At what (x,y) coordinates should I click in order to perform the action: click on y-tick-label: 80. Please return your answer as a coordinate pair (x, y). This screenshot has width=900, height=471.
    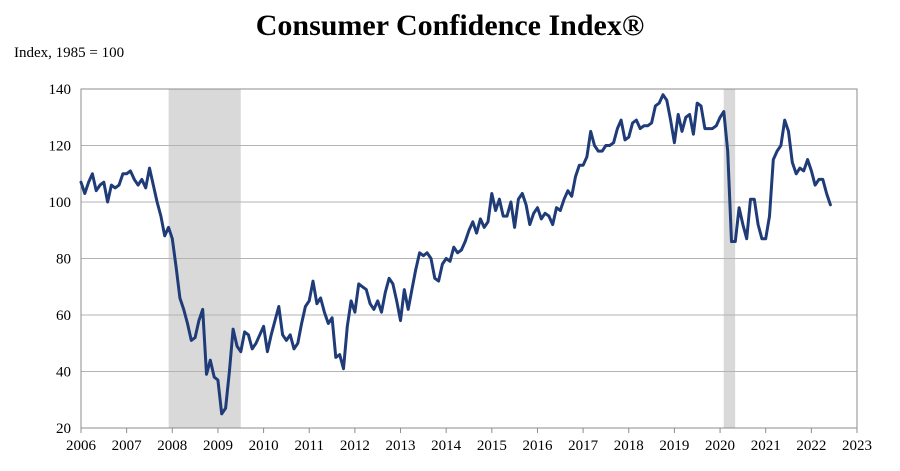
    Looking at the image, I should click on (63, 260).